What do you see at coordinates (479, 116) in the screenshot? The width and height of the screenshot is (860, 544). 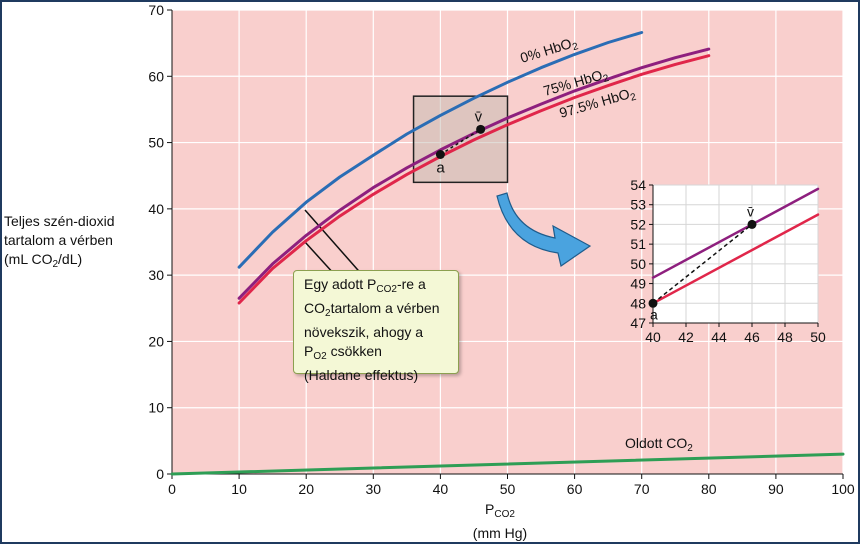 I see `point-v-label: v̄` at bounding box center [479, 116].